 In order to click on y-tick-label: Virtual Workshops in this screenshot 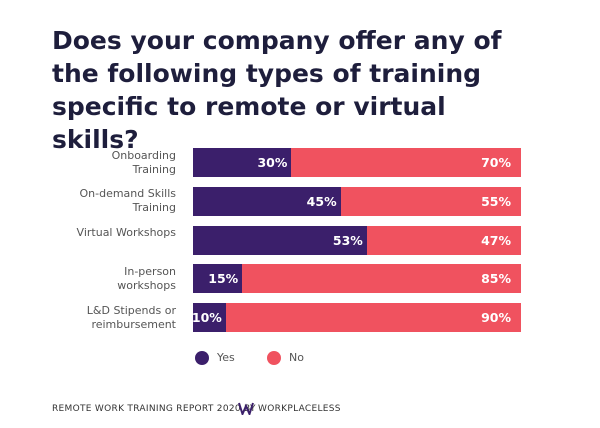, I will do `click(126, 233)`.